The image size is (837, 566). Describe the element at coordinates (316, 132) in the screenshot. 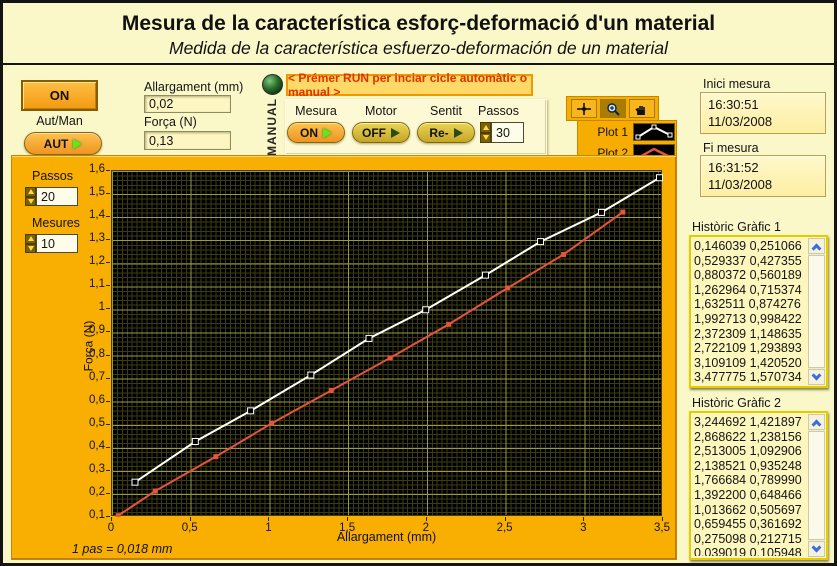

I see `mesura-toggle: ON` at that location.